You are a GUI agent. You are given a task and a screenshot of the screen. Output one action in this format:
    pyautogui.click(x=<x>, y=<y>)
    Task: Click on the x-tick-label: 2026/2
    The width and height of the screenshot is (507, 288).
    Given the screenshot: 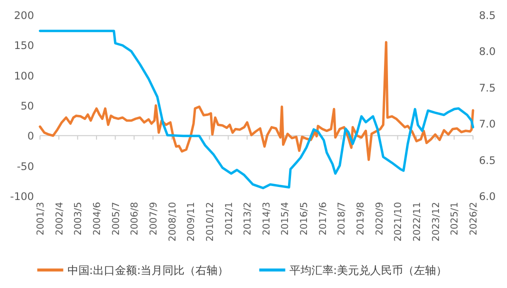 What is the action you would take?
    pyautogui.click(x=474, y=219)
    